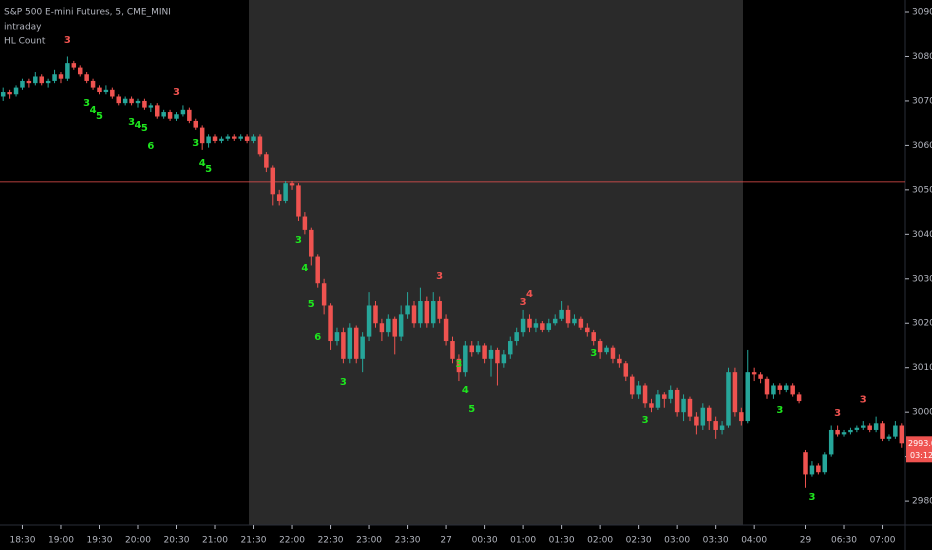 The width and height of the screenshot is (932, 550). What do you see at coordinates (369, 541) in the screenshot?
I see `x-tick-label: 23:00` at bounding box center [369, 541].